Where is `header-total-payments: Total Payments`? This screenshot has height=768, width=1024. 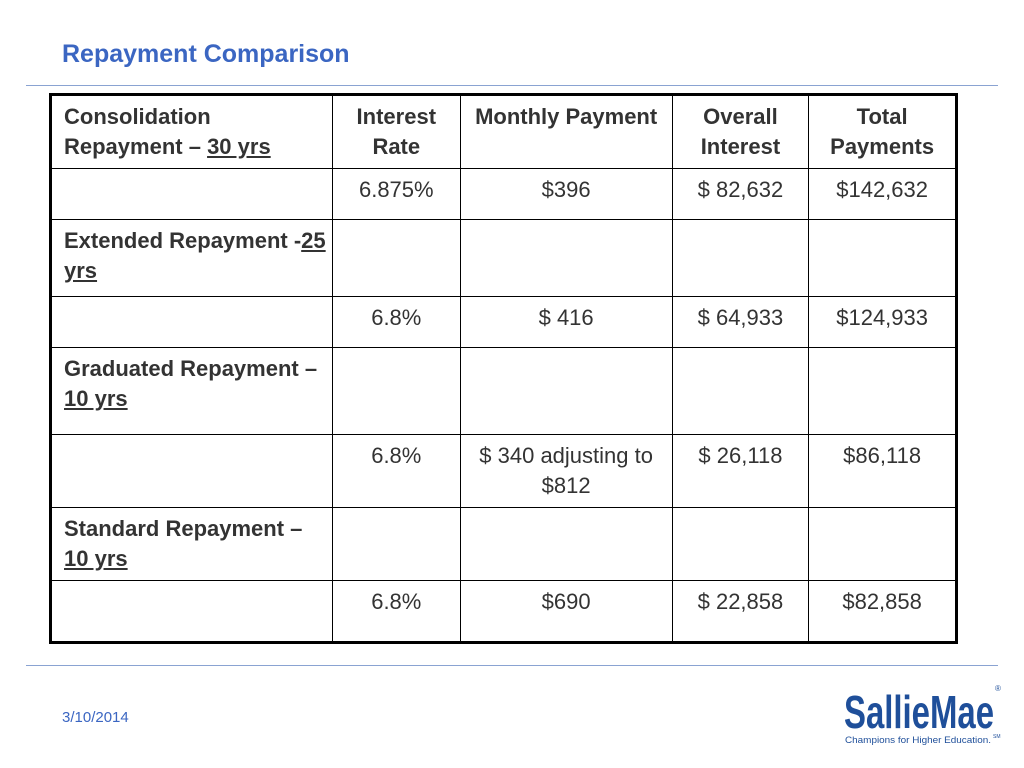
header-total-payments: Total Payments is located at coordinates (882, 131).